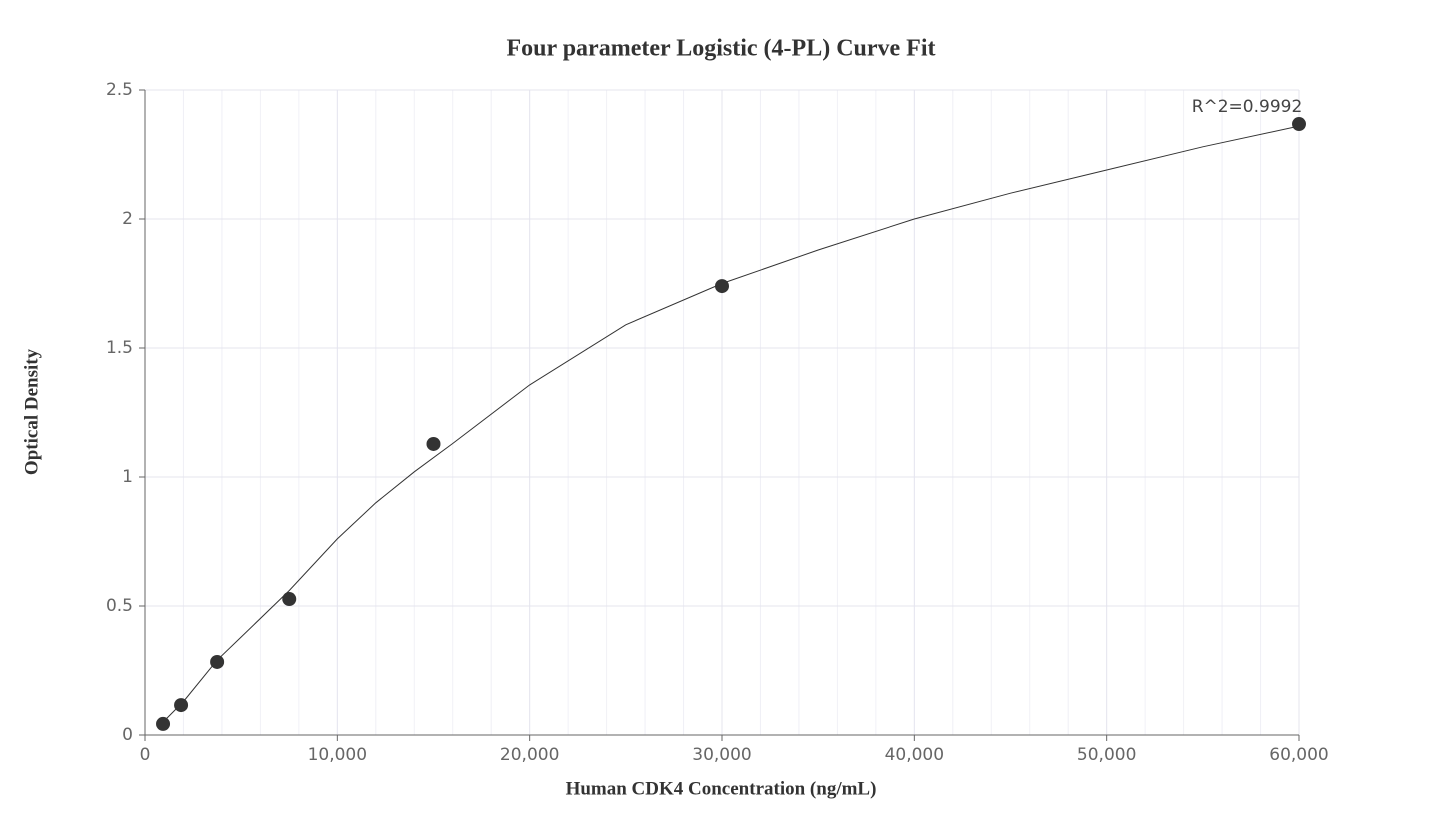 The width and height of the screenshot is (1443, 840). Describe the element at coordinates (127, 477) in the screenshot. I see `y-tick-label: 1` at that location.